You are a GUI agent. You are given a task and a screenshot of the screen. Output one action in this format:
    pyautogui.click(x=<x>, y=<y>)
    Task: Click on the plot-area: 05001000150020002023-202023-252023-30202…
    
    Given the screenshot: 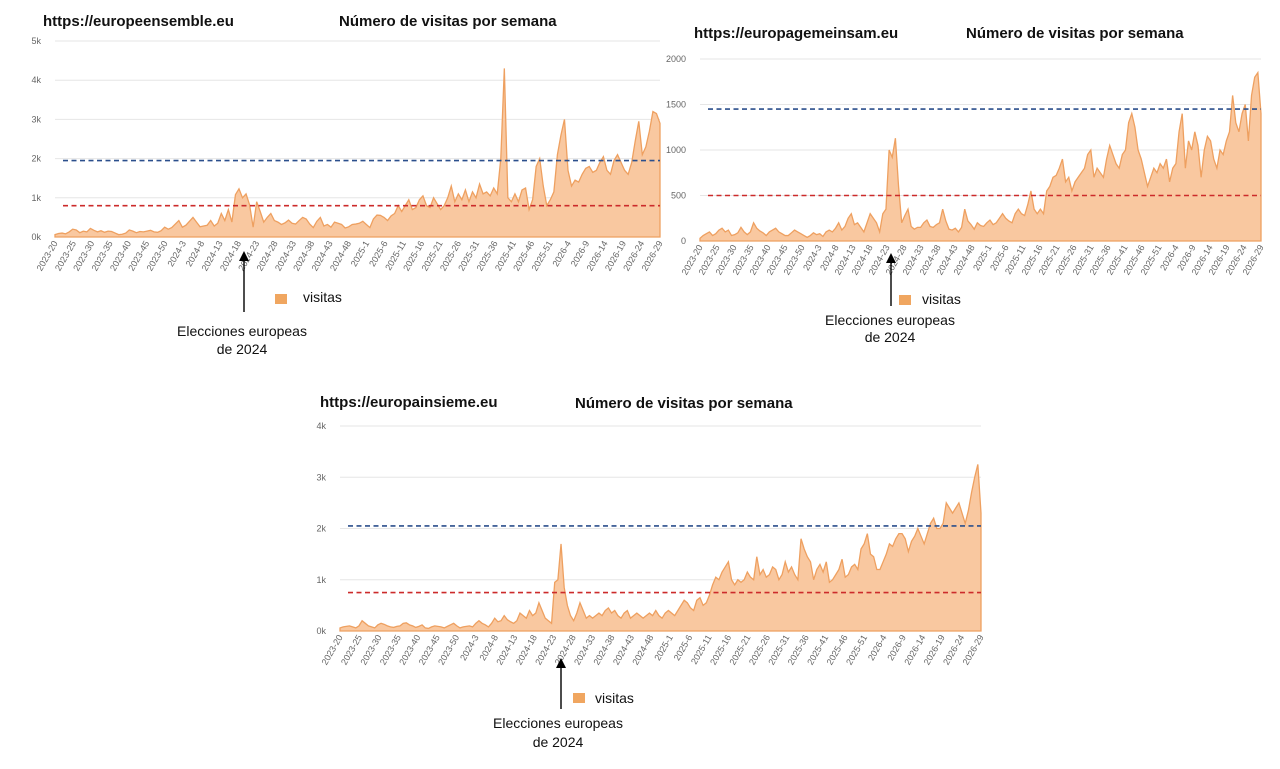 What is the action you would take?
    pyautogui.click(x=966, y=165)
    